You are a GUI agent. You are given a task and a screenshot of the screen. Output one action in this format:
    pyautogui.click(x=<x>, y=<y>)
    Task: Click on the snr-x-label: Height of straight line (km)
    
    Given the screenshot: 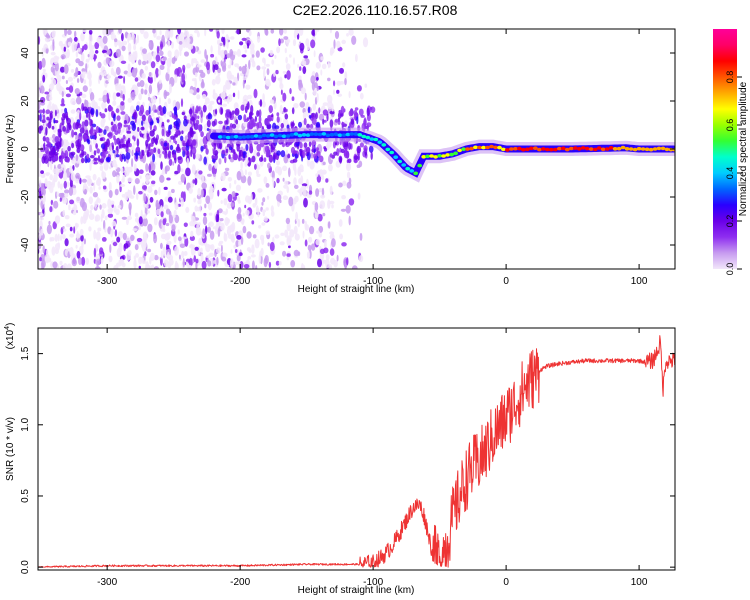 What is the action you would take?
    pyautogui.click(x=356, y=590)
    